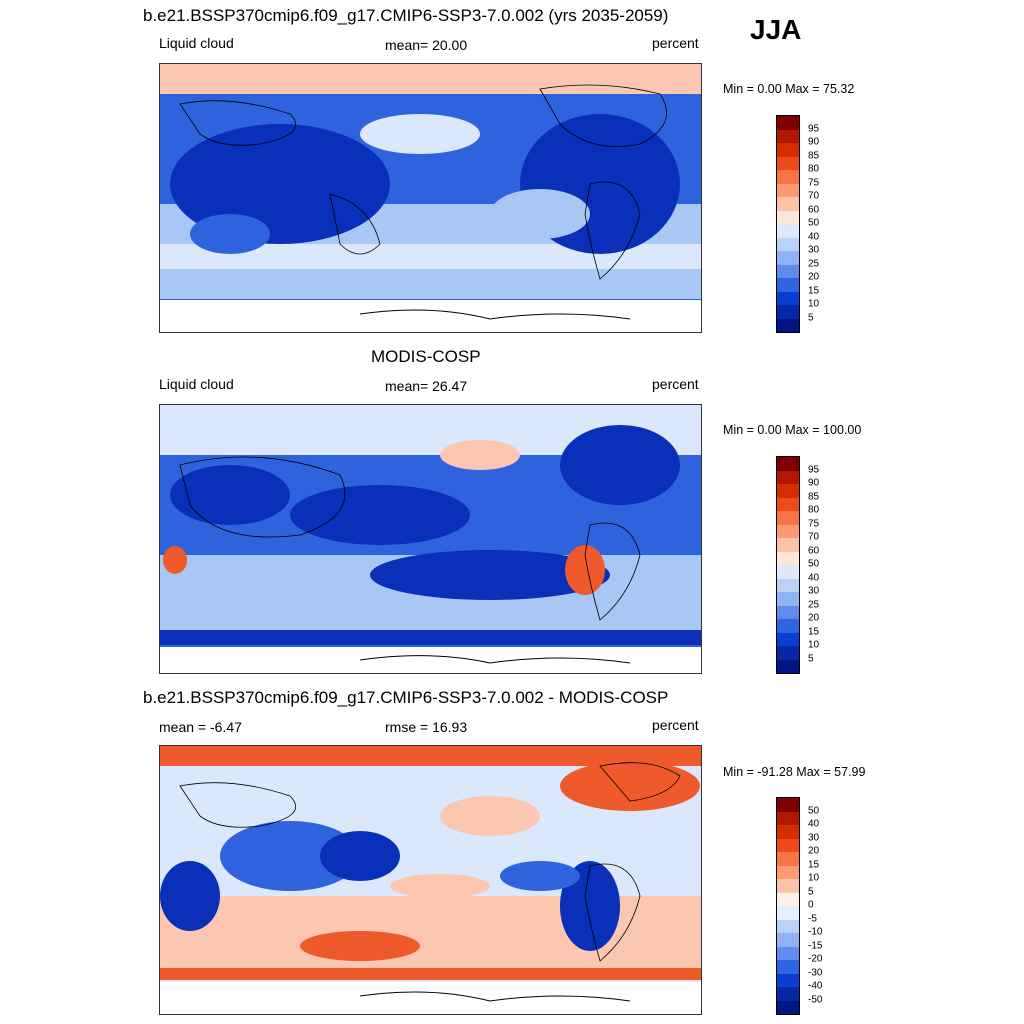  Describe the element at coordinates (675, 725) in the screenshot. I see `panel-difference-units: percent` at that location.